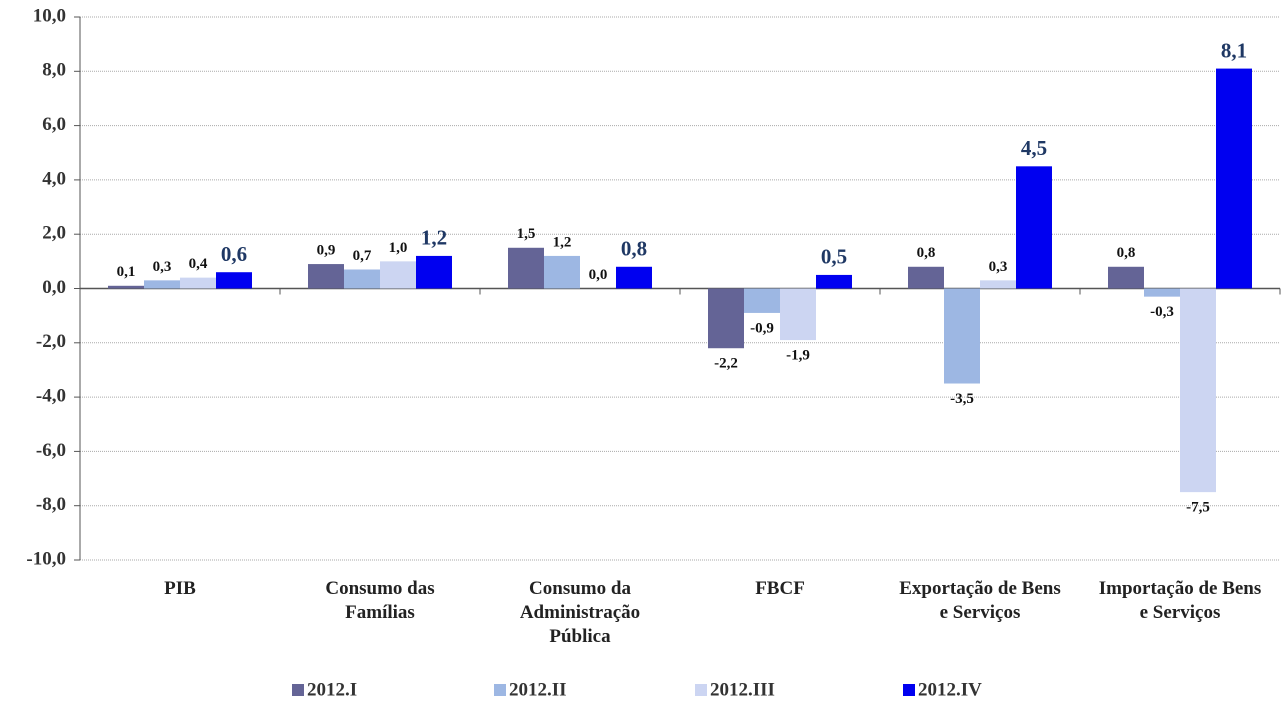 The height and width of the screenshot is (706, 1282). I want to click on x-tick-label: Consumo da Administração Pública, so click(580, 612).